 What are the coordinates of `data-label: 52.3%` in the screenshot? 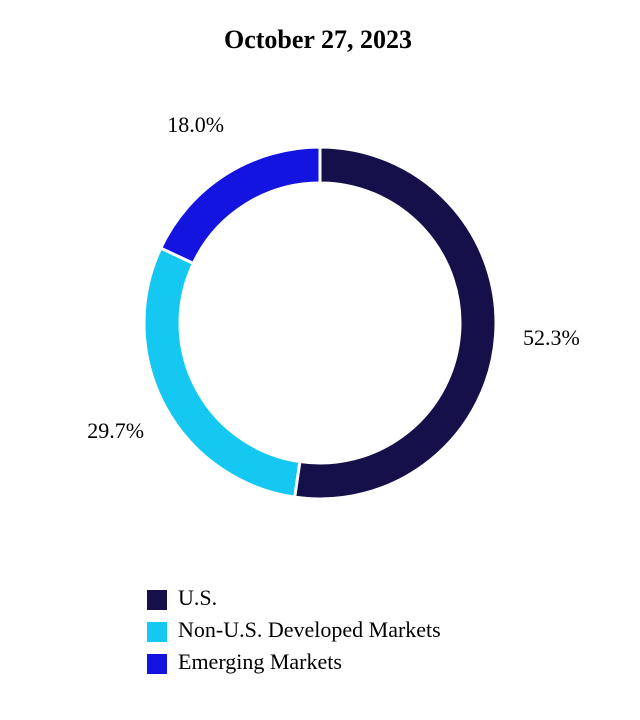 It's located at (551, 337).